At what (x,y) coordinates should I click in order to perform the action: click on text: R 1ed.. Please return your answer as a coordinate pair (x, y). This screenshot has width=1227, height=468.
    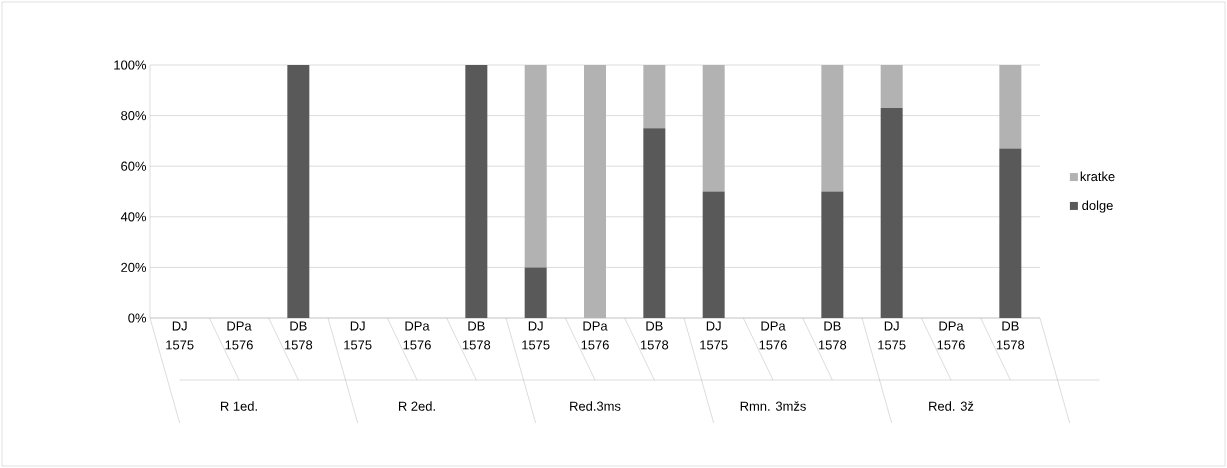
    Looking at the image, I should click on (238, 406).